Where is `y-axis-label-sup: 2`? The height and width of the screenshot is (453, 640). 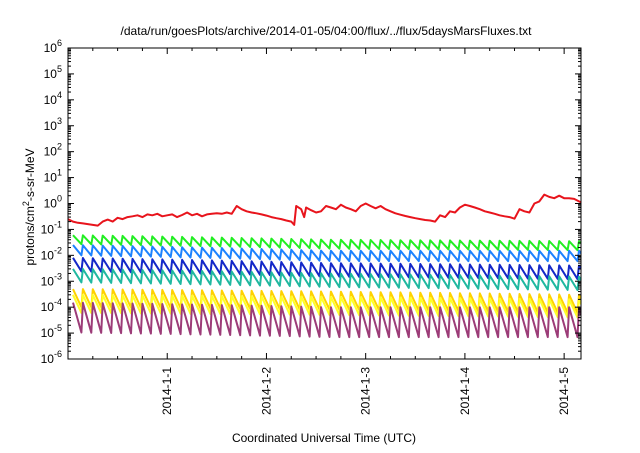
y-axis-label-sup: 2 is located at coordinates (26, 203).